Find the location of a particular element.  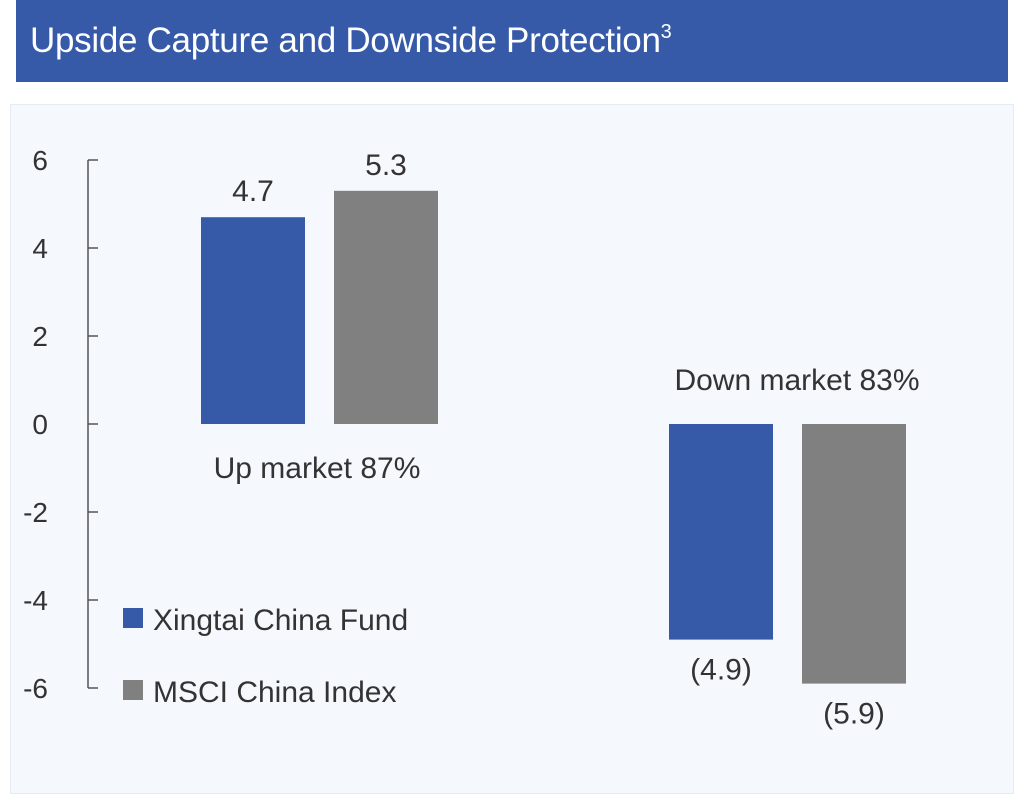

data-label: (5.9) is located at coordinates (854, 714).